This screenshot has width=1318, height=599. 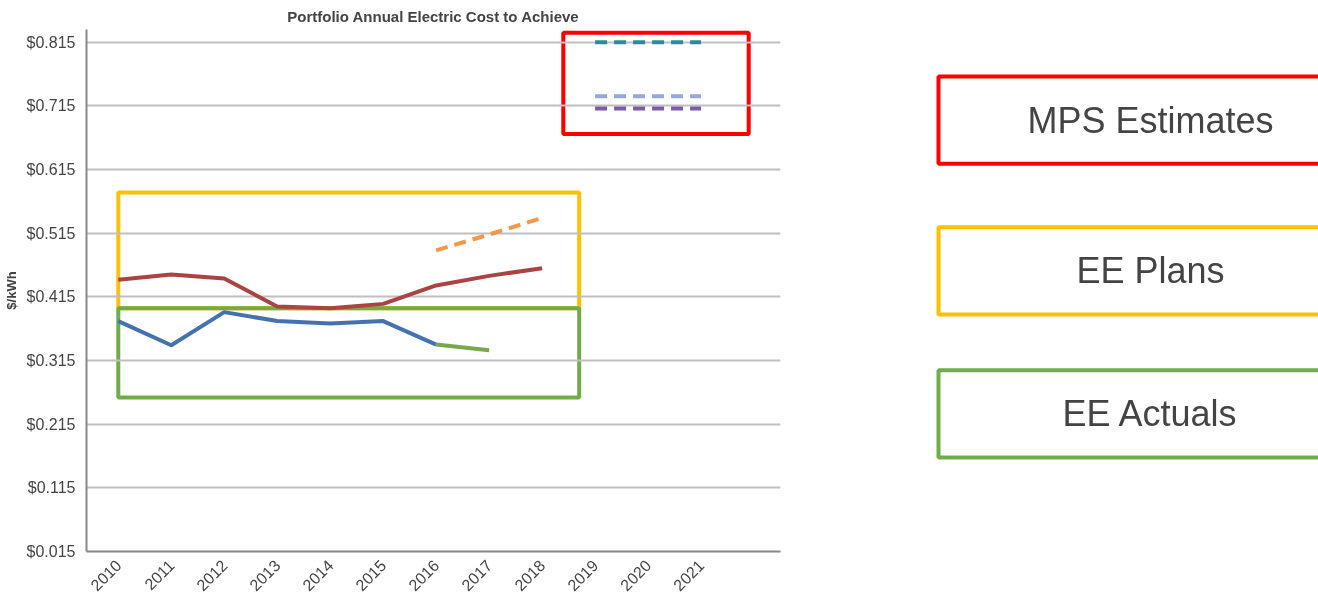 What do you see at coordinates (1150, 271) in the screenshot?
I see `text: EE Plans` at bounding box center [1150, 271].